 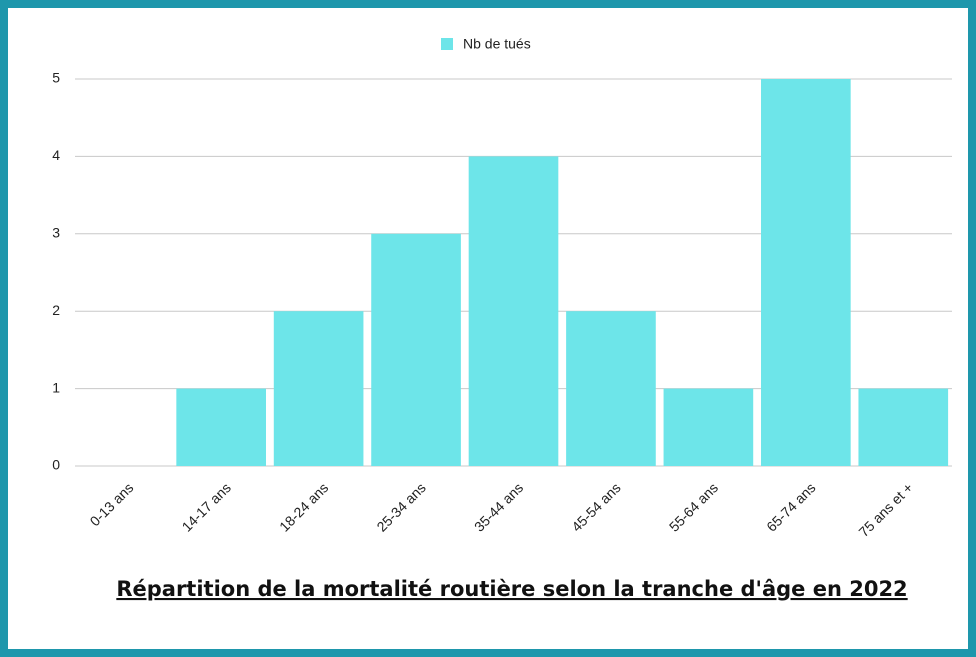 What do you see at coordinates (56, 78) in the screenshot?
I see `y-tick-label: 5` at bounding box center [56, 78].